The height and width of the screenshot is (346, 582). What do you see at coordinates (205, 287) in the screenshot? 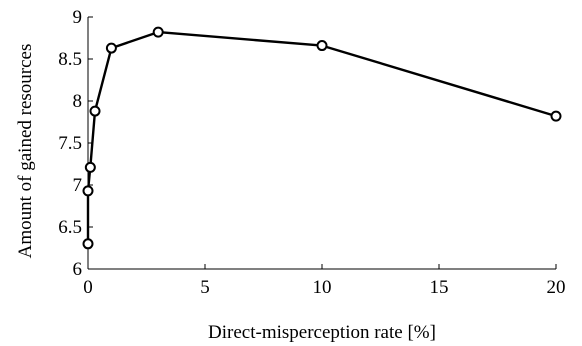
I see `x-tick-label: 5` at bounding box center [205, 287].